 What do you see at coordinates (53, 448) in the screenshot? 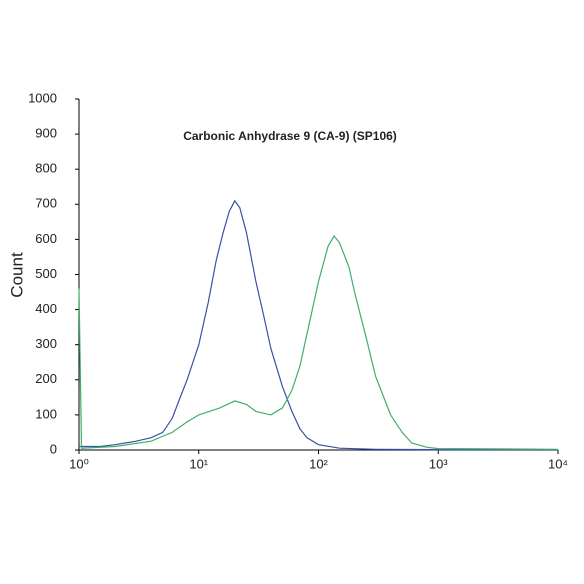
I see `y-tick-label: 0` at bounding box center [53, 448].